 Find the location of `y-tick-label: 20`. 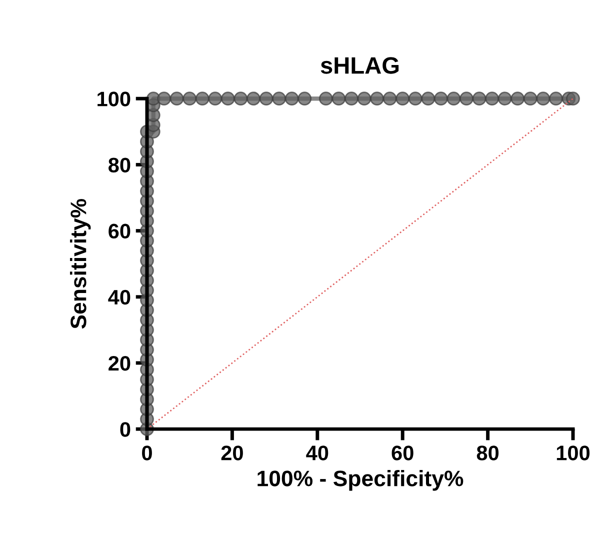

y-tick-label: 20 is located at coordinates (119, 363).